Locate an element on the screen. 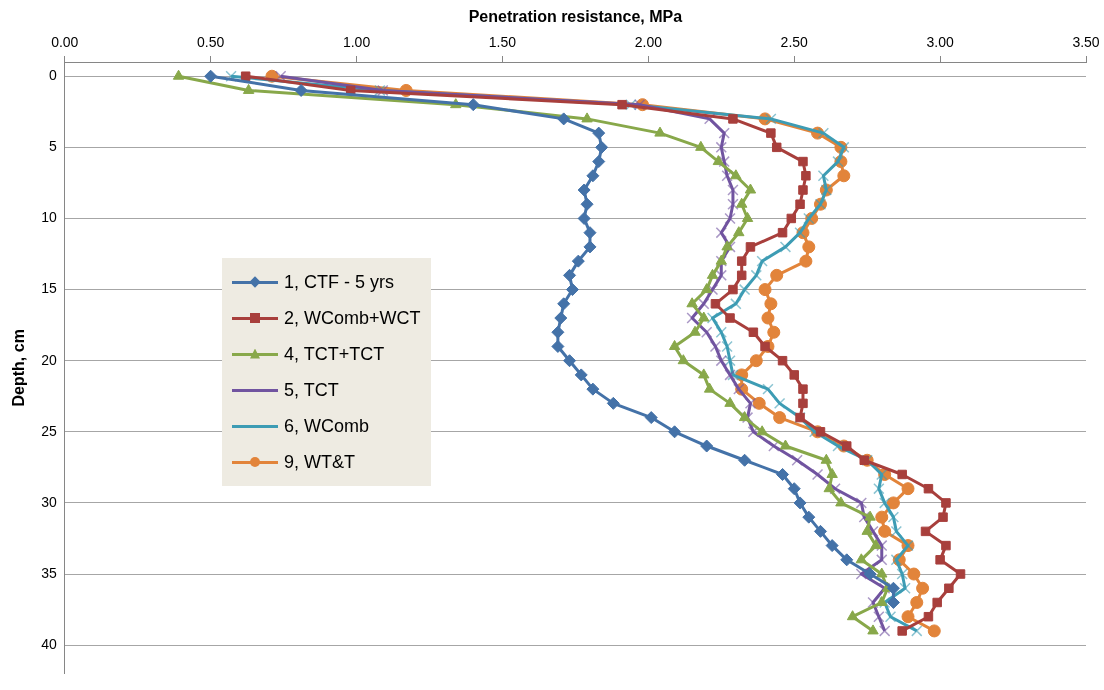  legend-label: 9, WT&T is located at coordinates (319, 462).